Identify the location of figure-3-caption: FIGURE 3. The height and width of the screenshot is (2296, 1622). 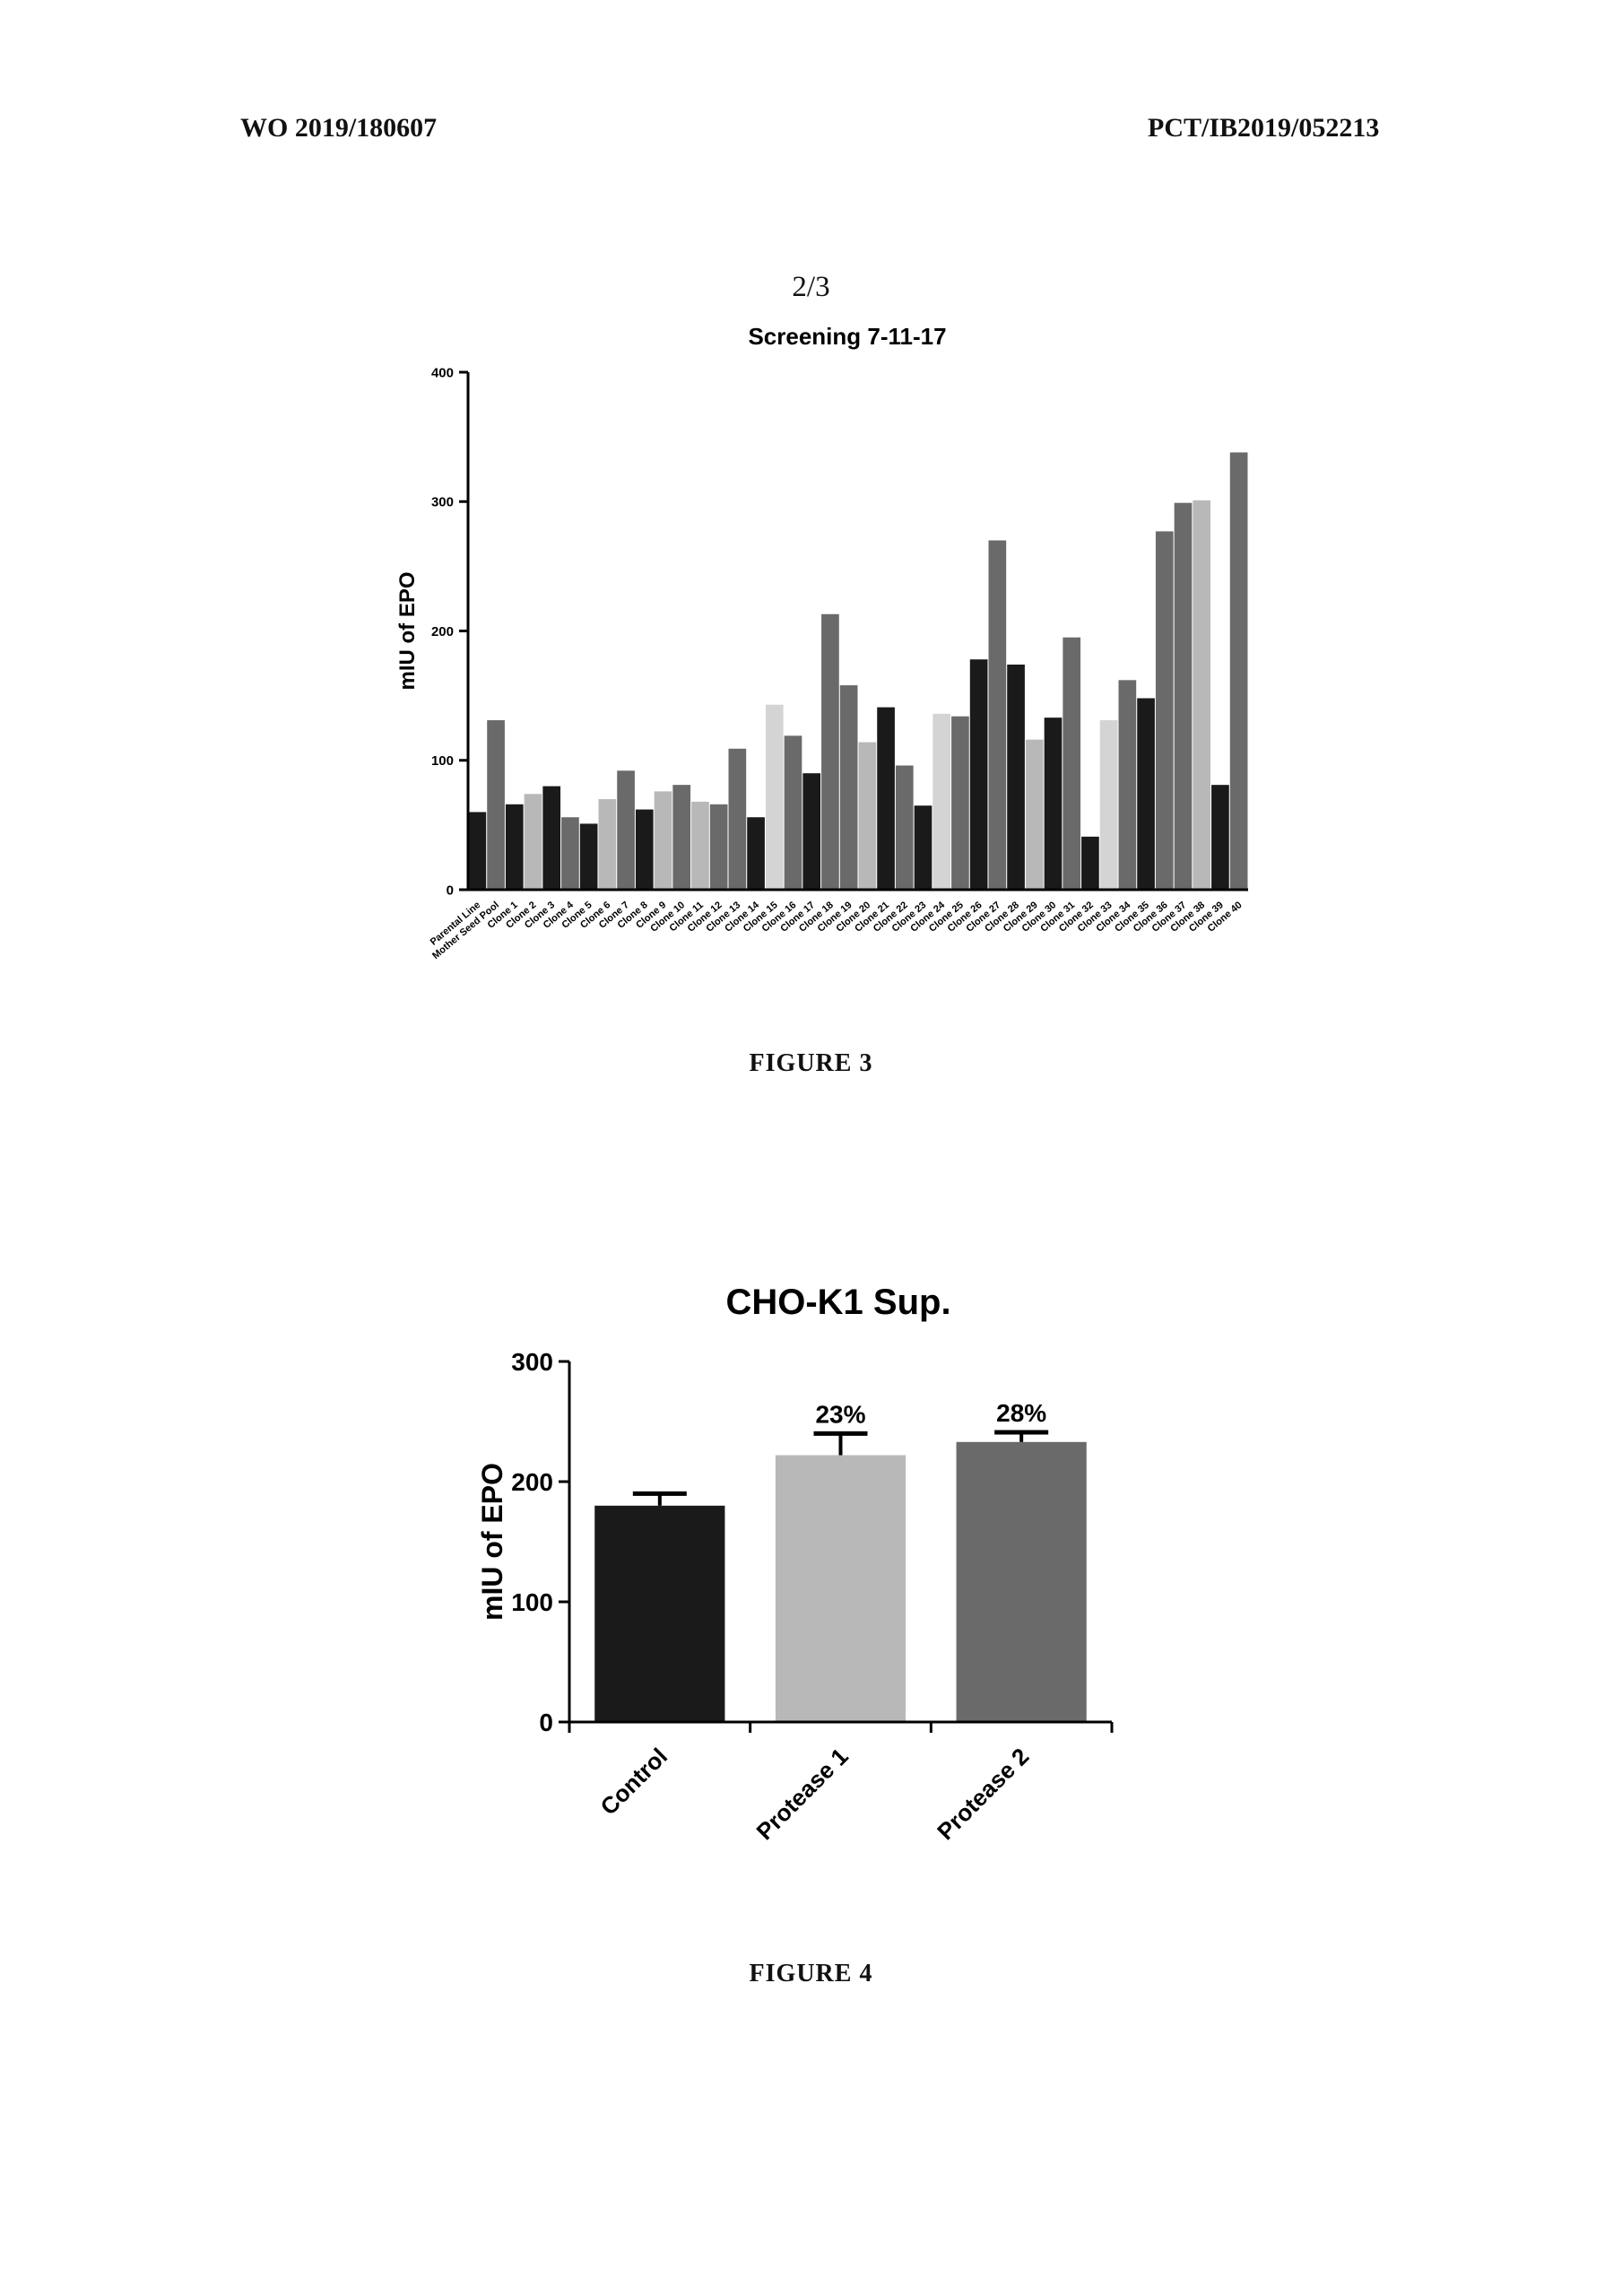
(811, 1063).